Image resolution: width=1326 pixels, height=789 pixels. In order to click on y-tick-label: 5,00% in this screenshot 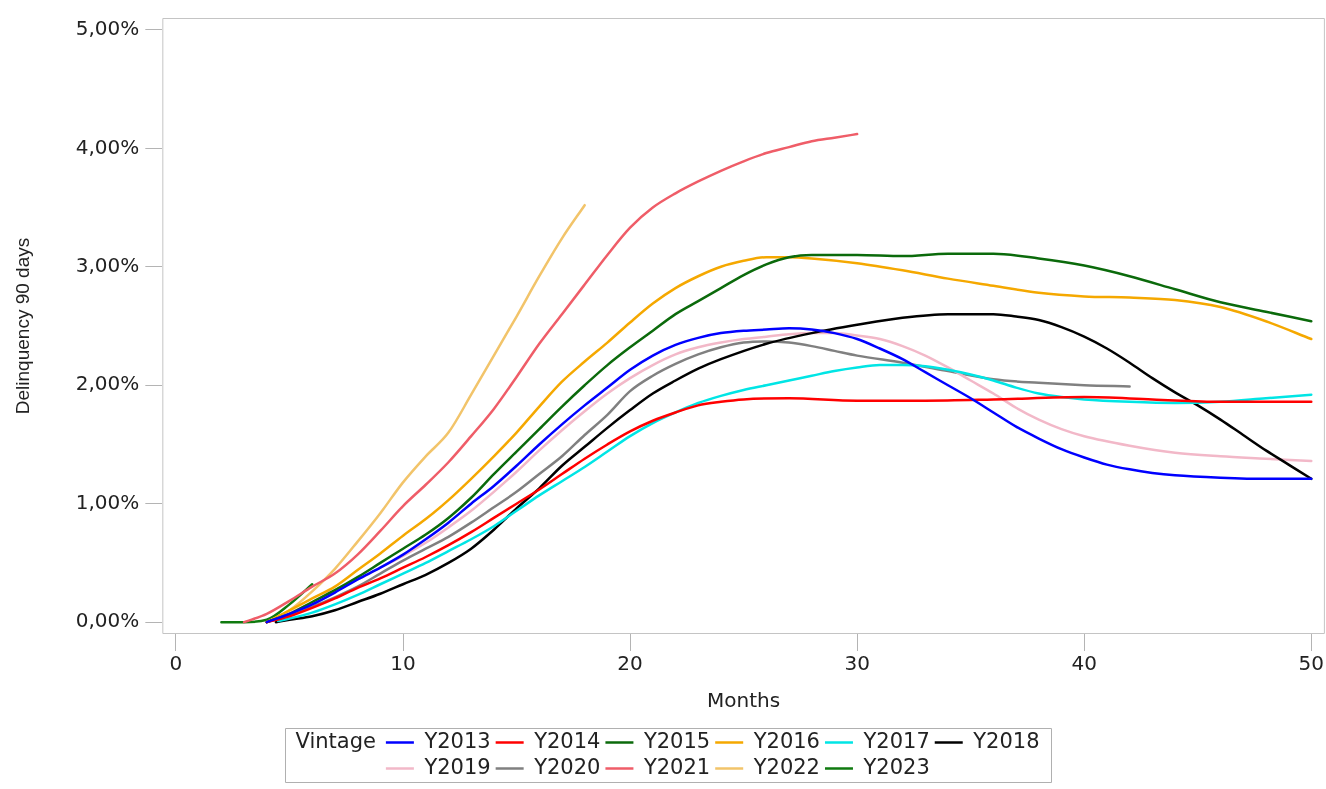, I will do `click(107, 28)`.